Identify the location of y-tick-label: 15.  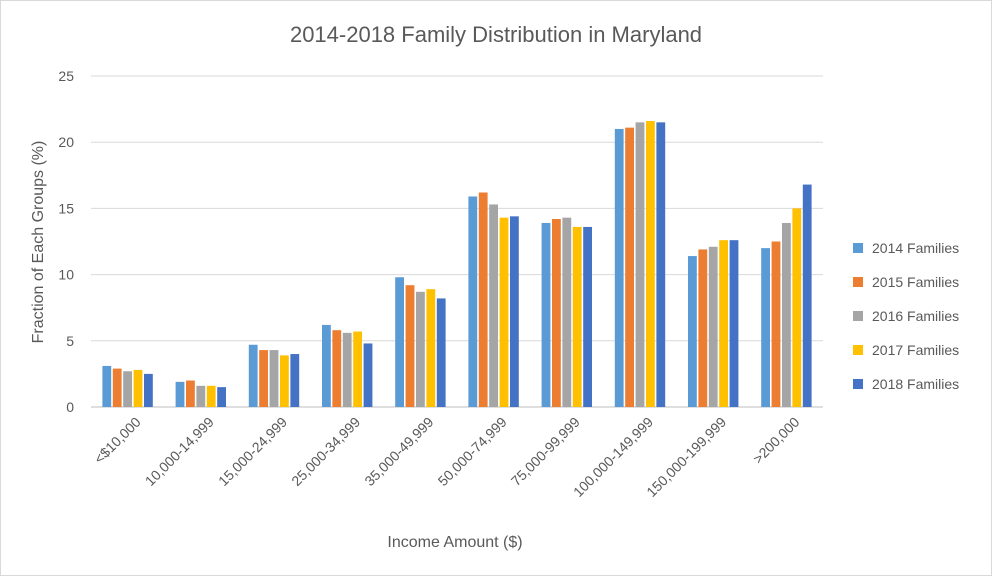
(66, 208).